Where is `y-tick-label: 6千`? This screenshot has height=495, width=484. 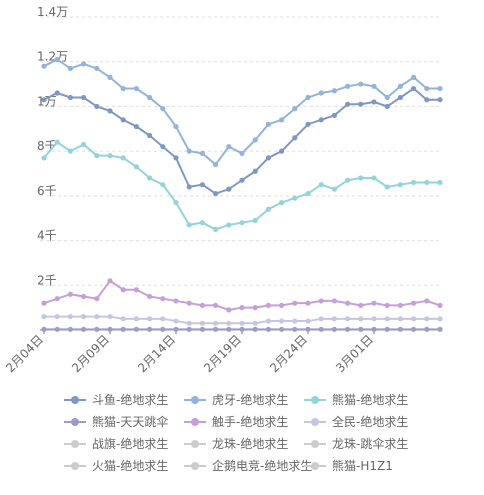
y-tick-label: 6千 is located at coordinates (47, 191).